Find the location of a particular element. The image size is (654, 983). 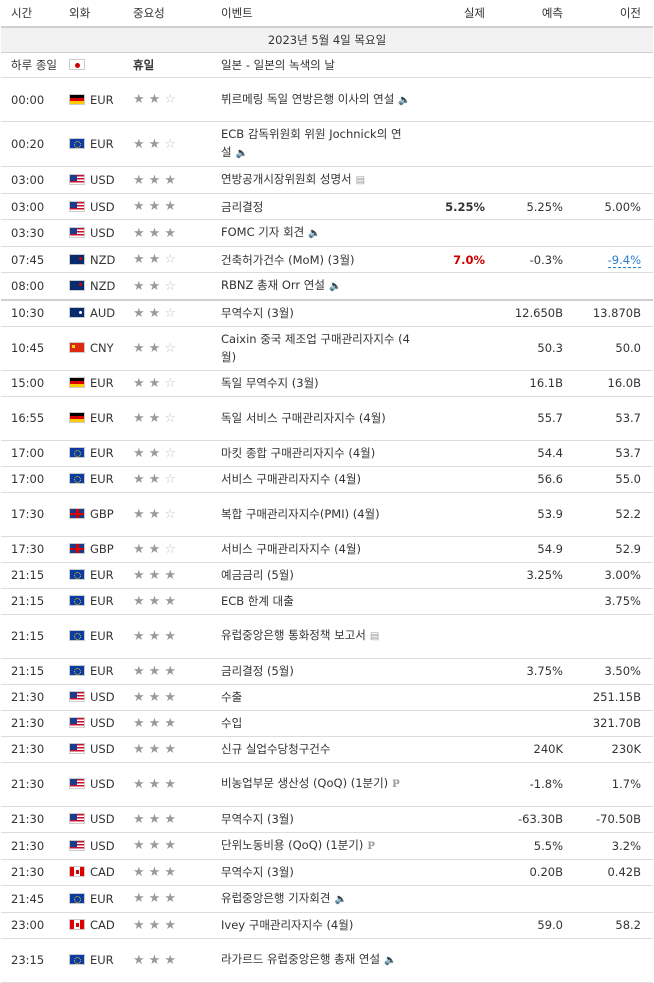

event-name: Caixin 중국 제조업 구매관리자지수 (4월) is located at coordinates (316, 348).